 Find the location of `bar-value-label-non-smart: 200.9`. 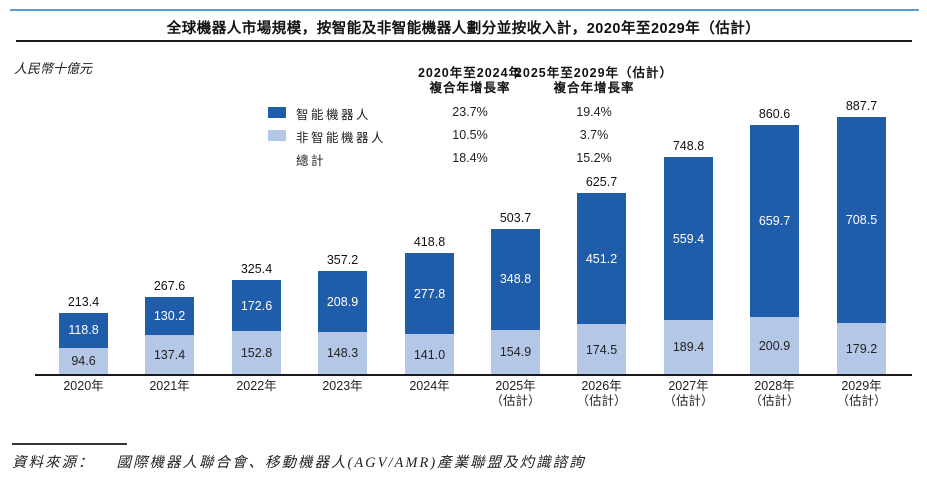

bar-value-label-non-smart: 200.9 is located at coordinates (774, 345).